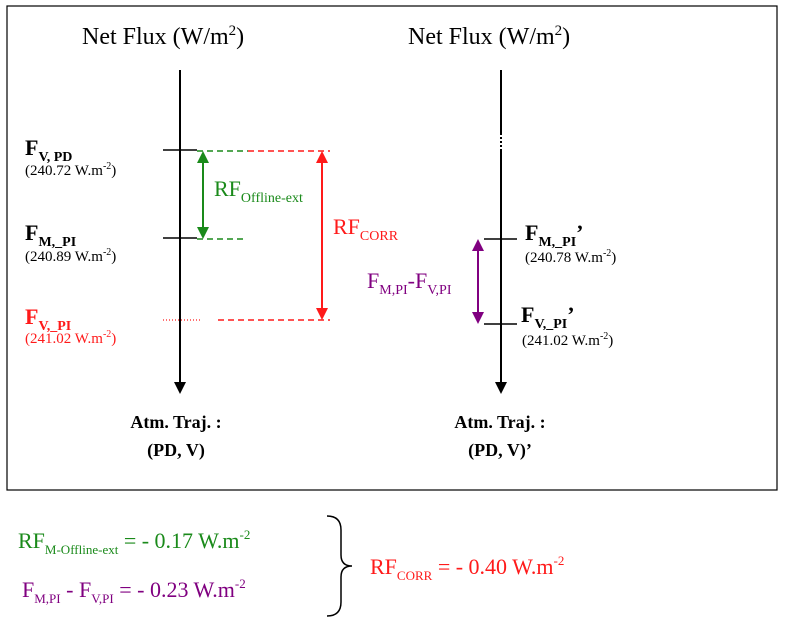  Describe the element at coordinates (163, 36) in the screenshot. I see `left-title: Net Flux (W/m2)` at that location.